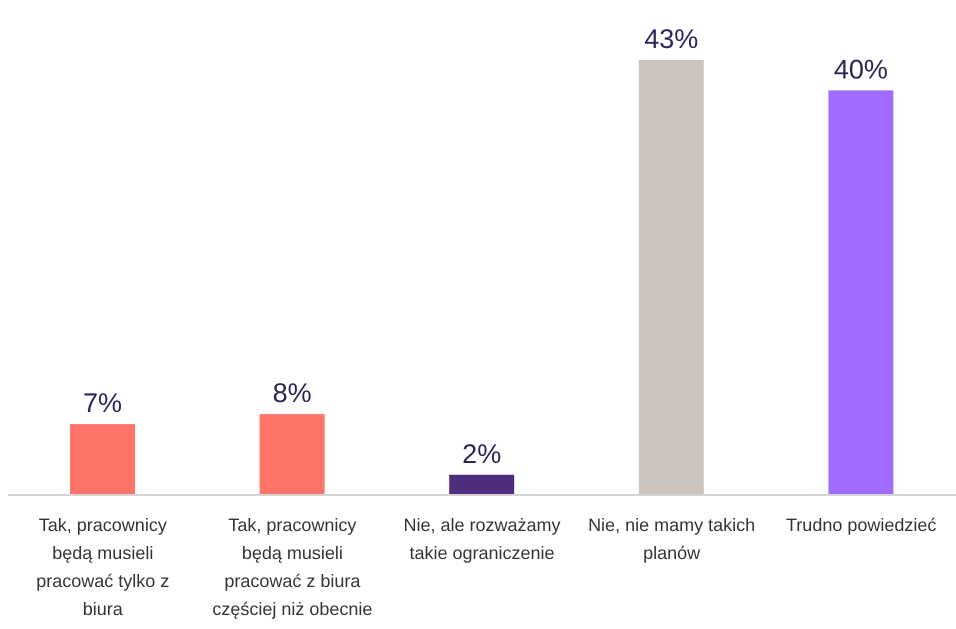  What do you see at coordinates (671, 39) in the screenshot?
I see `data-label: 43%` at bounding box center [671, 39].